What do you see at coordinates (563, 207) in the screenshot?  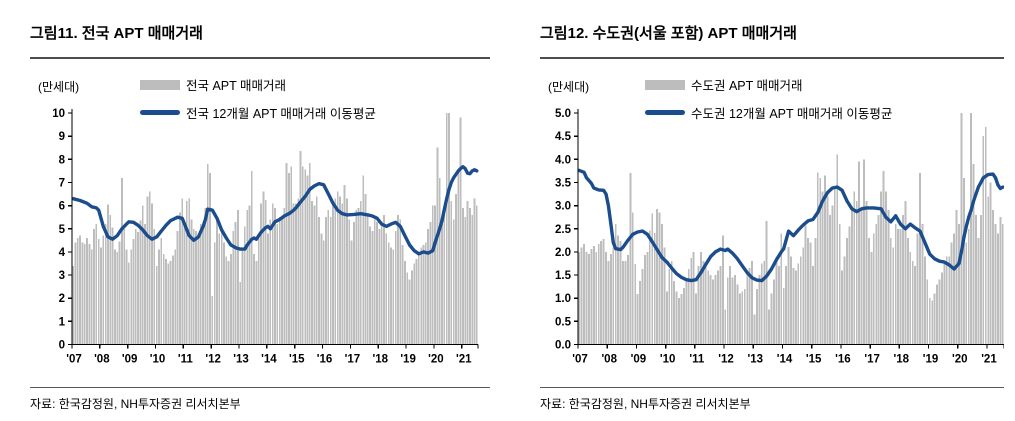 I see `y-tick-label: 3.0` at bounding box center [563, 207].